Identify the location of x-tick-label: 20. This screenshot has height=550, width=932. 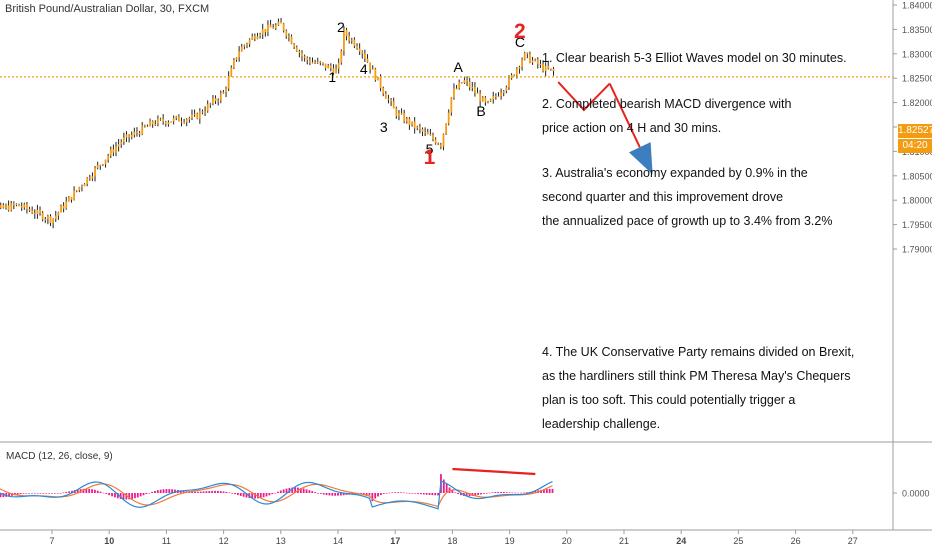
(567, 541).